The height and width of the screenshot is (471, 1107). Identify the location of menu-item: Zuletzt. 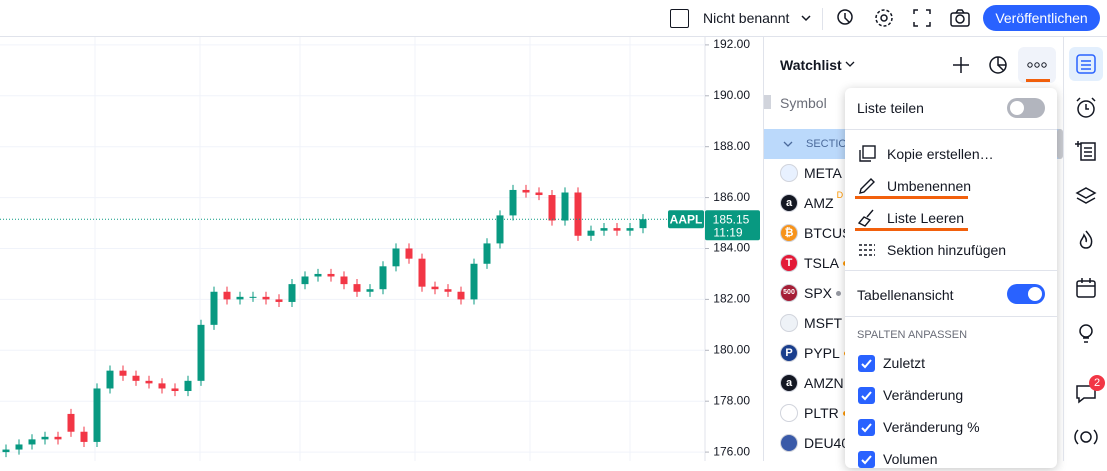
(904, 363).